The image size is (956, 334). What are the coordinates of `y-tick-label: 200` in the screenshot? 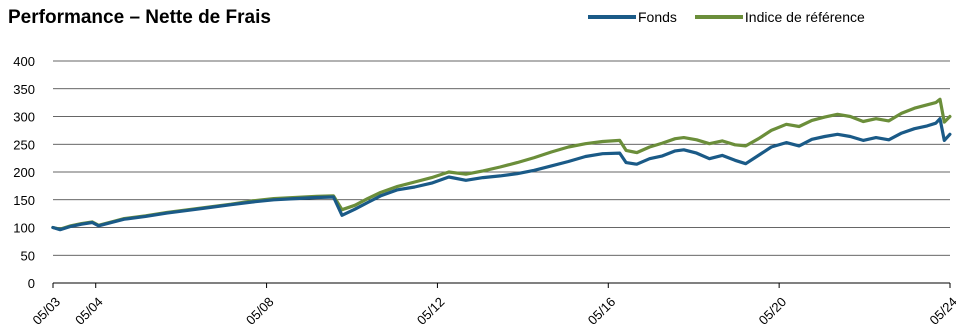 It's located at (24, 172).